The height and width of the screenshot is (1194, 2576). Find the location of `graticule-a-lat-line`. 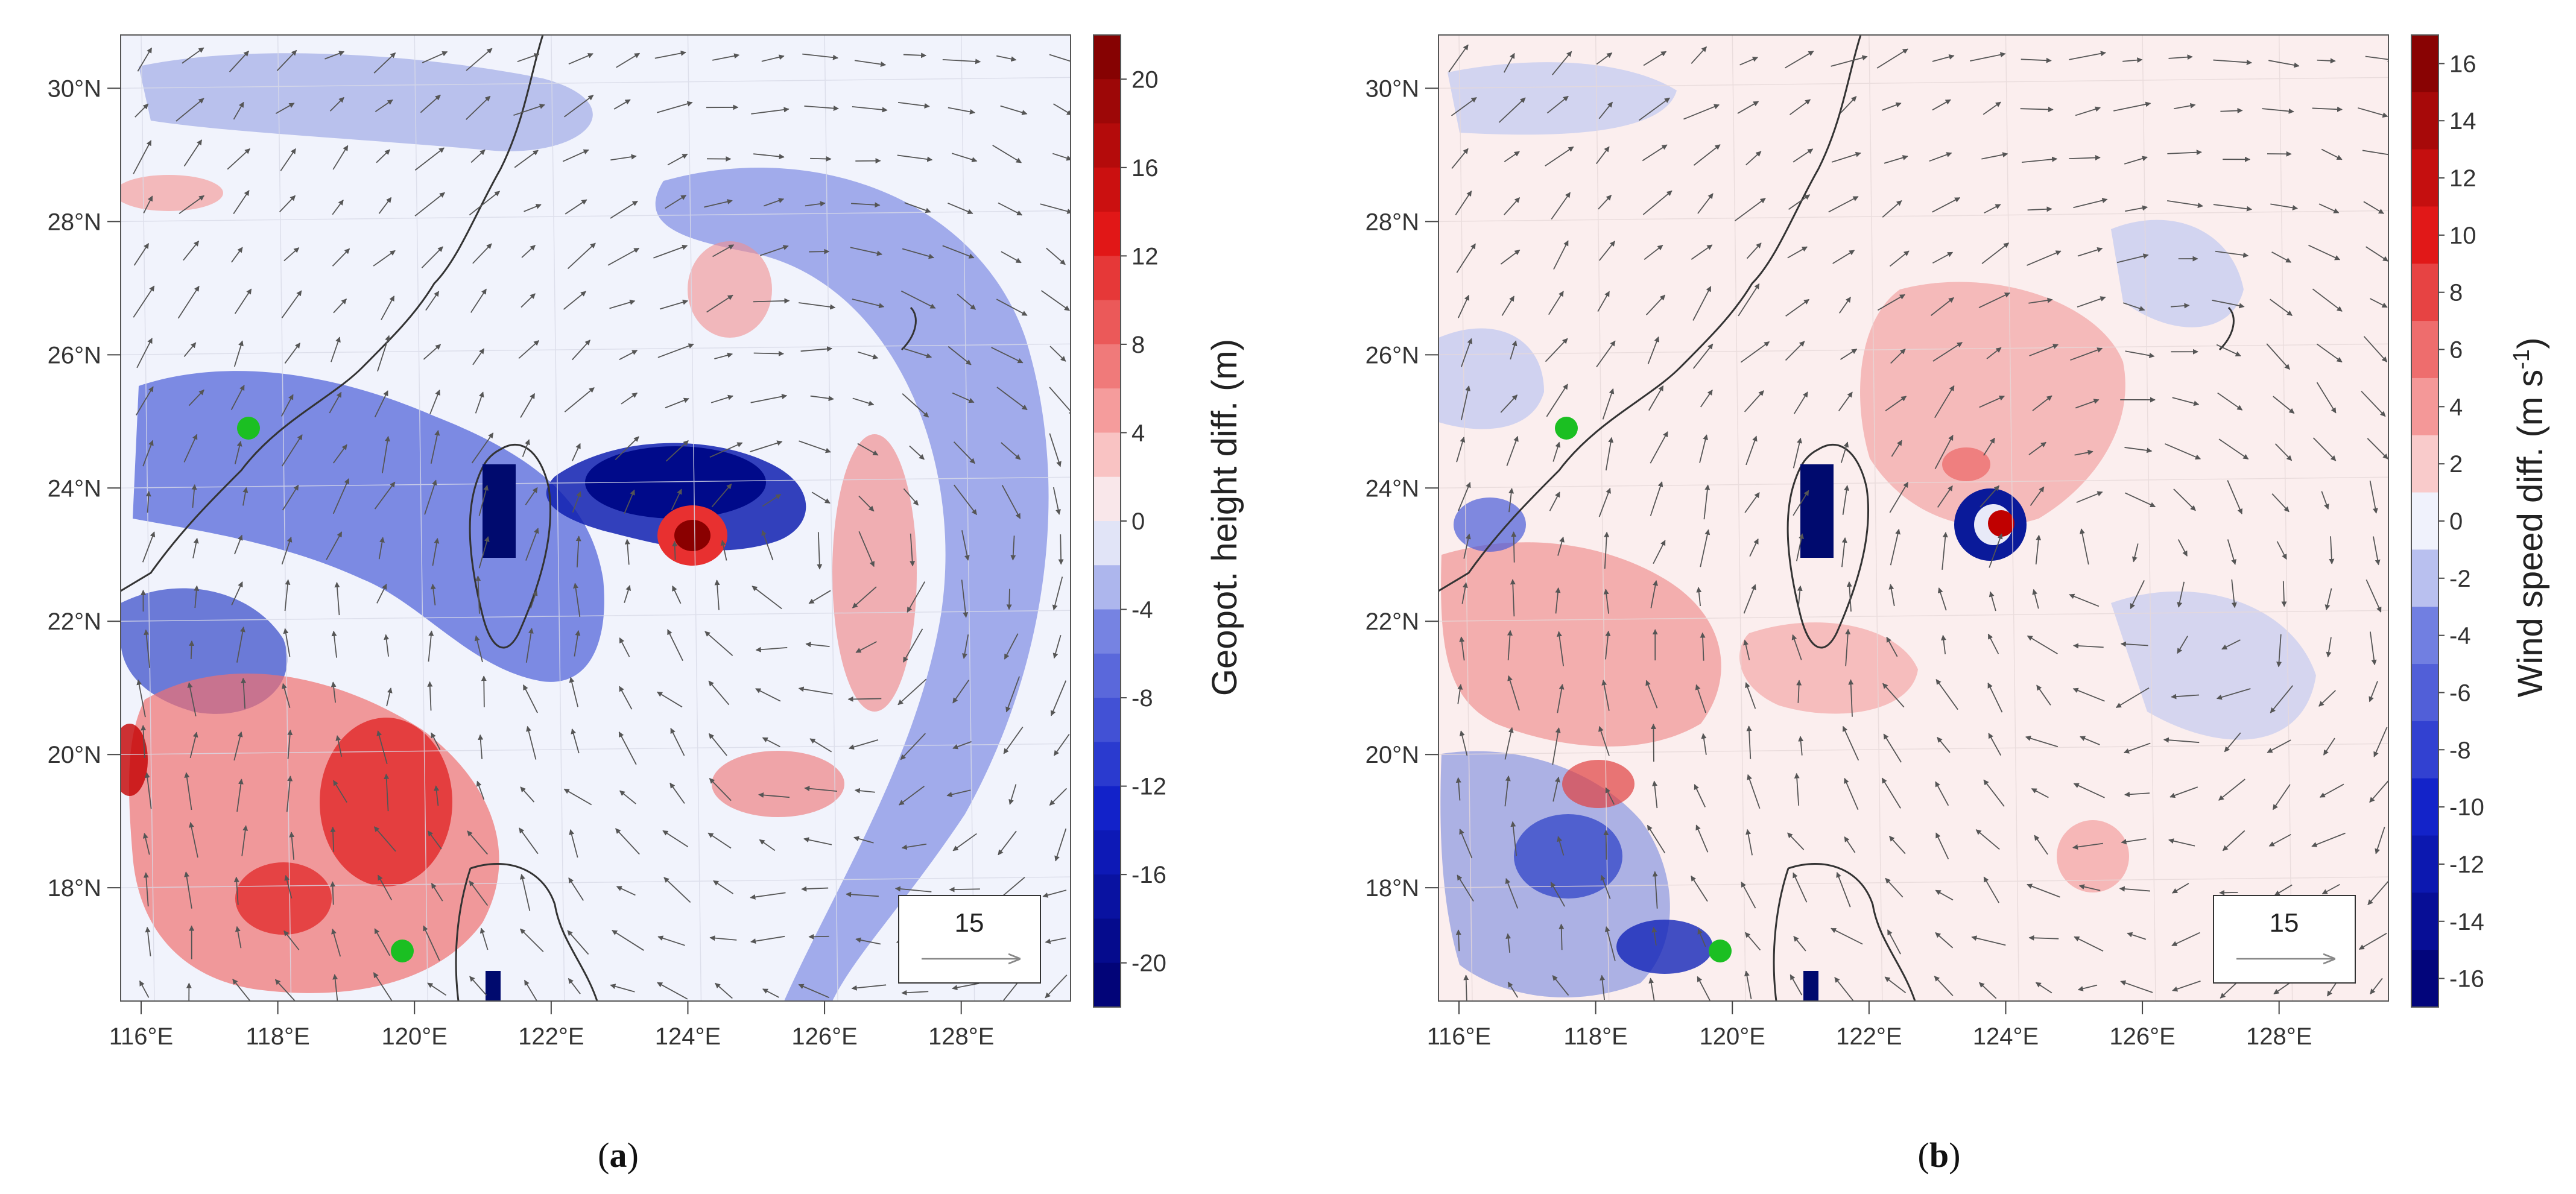

graticule-a-lat-line is located at coordinates (596, 350).